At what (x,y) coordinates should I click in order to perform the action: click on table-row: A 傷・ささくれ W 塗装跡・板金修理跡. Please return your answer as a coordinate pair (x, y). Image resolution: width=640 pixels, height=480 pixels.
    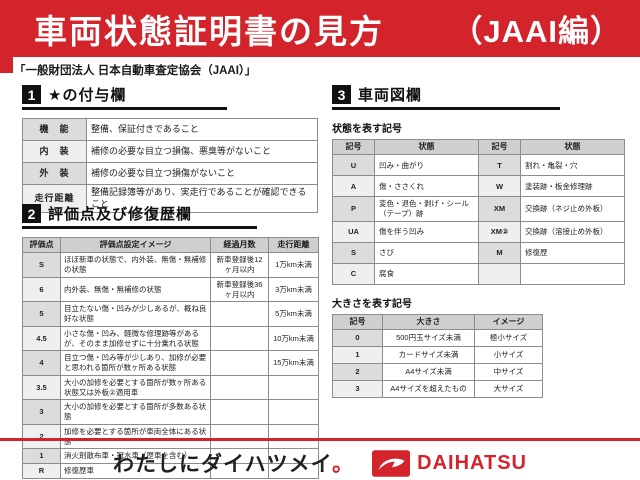
    Looking at the image, I should click on (478, 186).